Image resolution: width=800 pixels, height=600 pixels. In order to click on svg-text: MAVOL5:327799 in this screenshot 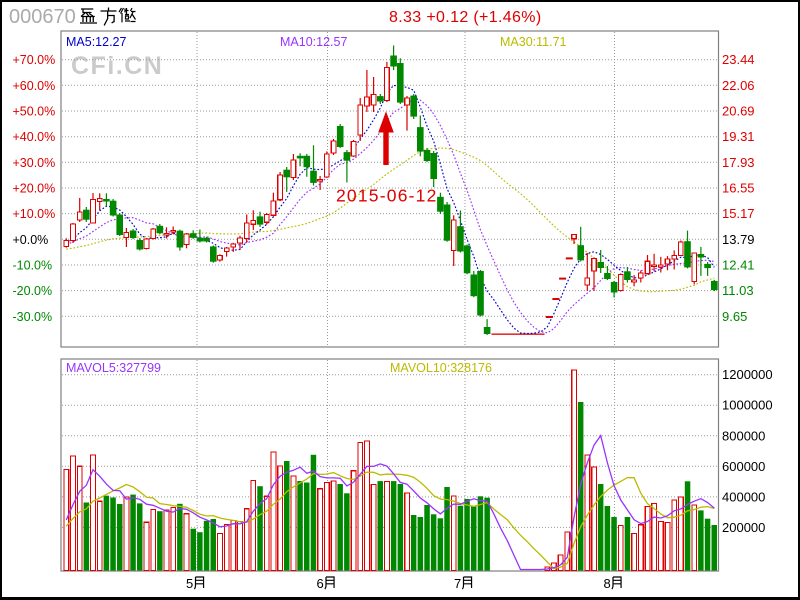, I will do `click(113, 368)`.